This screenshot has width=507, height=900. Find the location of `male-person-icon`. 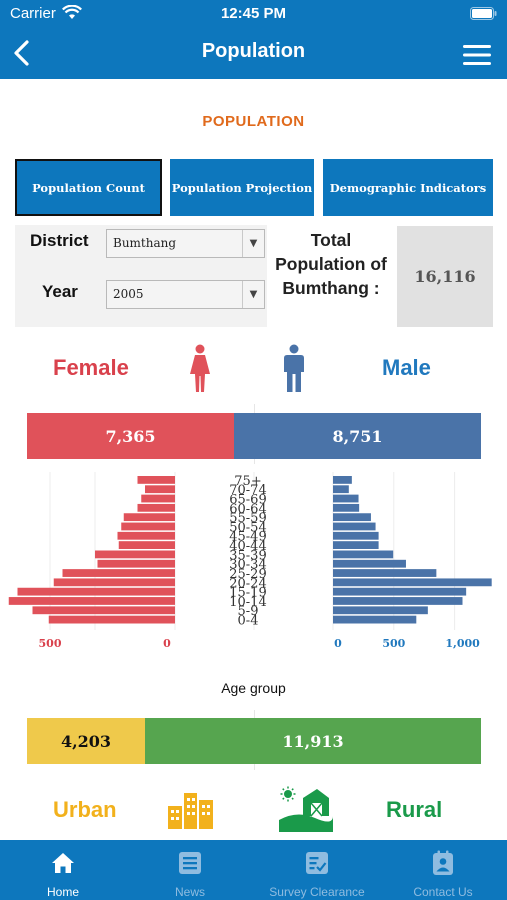

male-person-icon is located at coordinates (294, 368).